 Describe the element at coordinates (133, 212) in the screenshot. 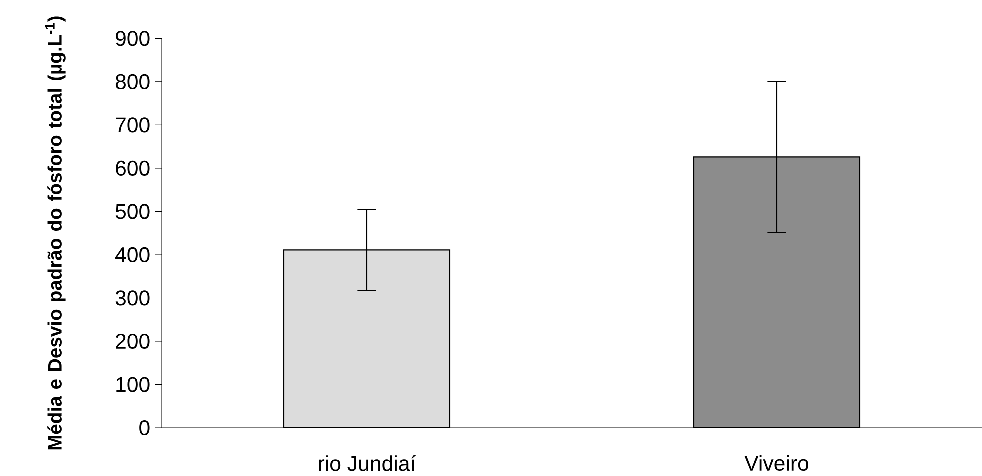

I see `y-tick-label: 500` at that location.